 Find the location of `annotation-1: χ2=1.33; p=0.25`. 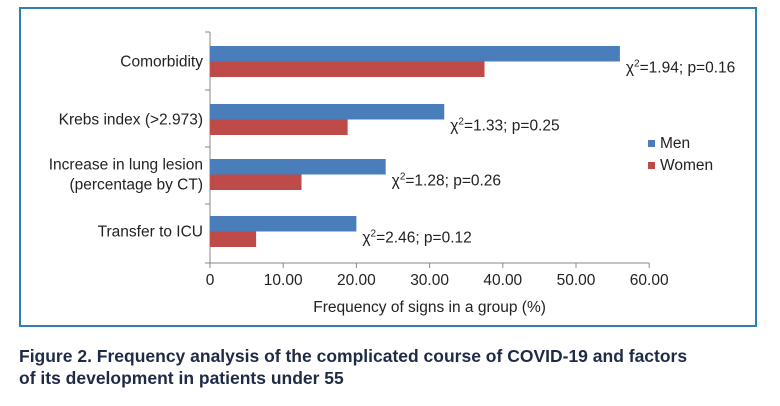

annotation-1: χ2=1.33; p=0.25 is located at coordinates (504, 126).